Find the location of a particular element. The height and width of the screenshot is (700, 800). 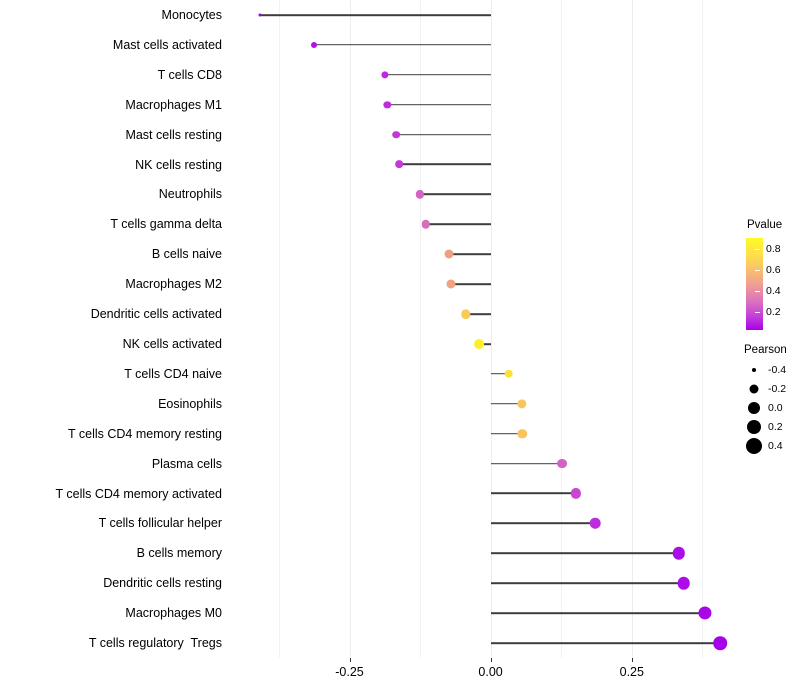

pvalue-colorbar is located at coordinates (754, 284).